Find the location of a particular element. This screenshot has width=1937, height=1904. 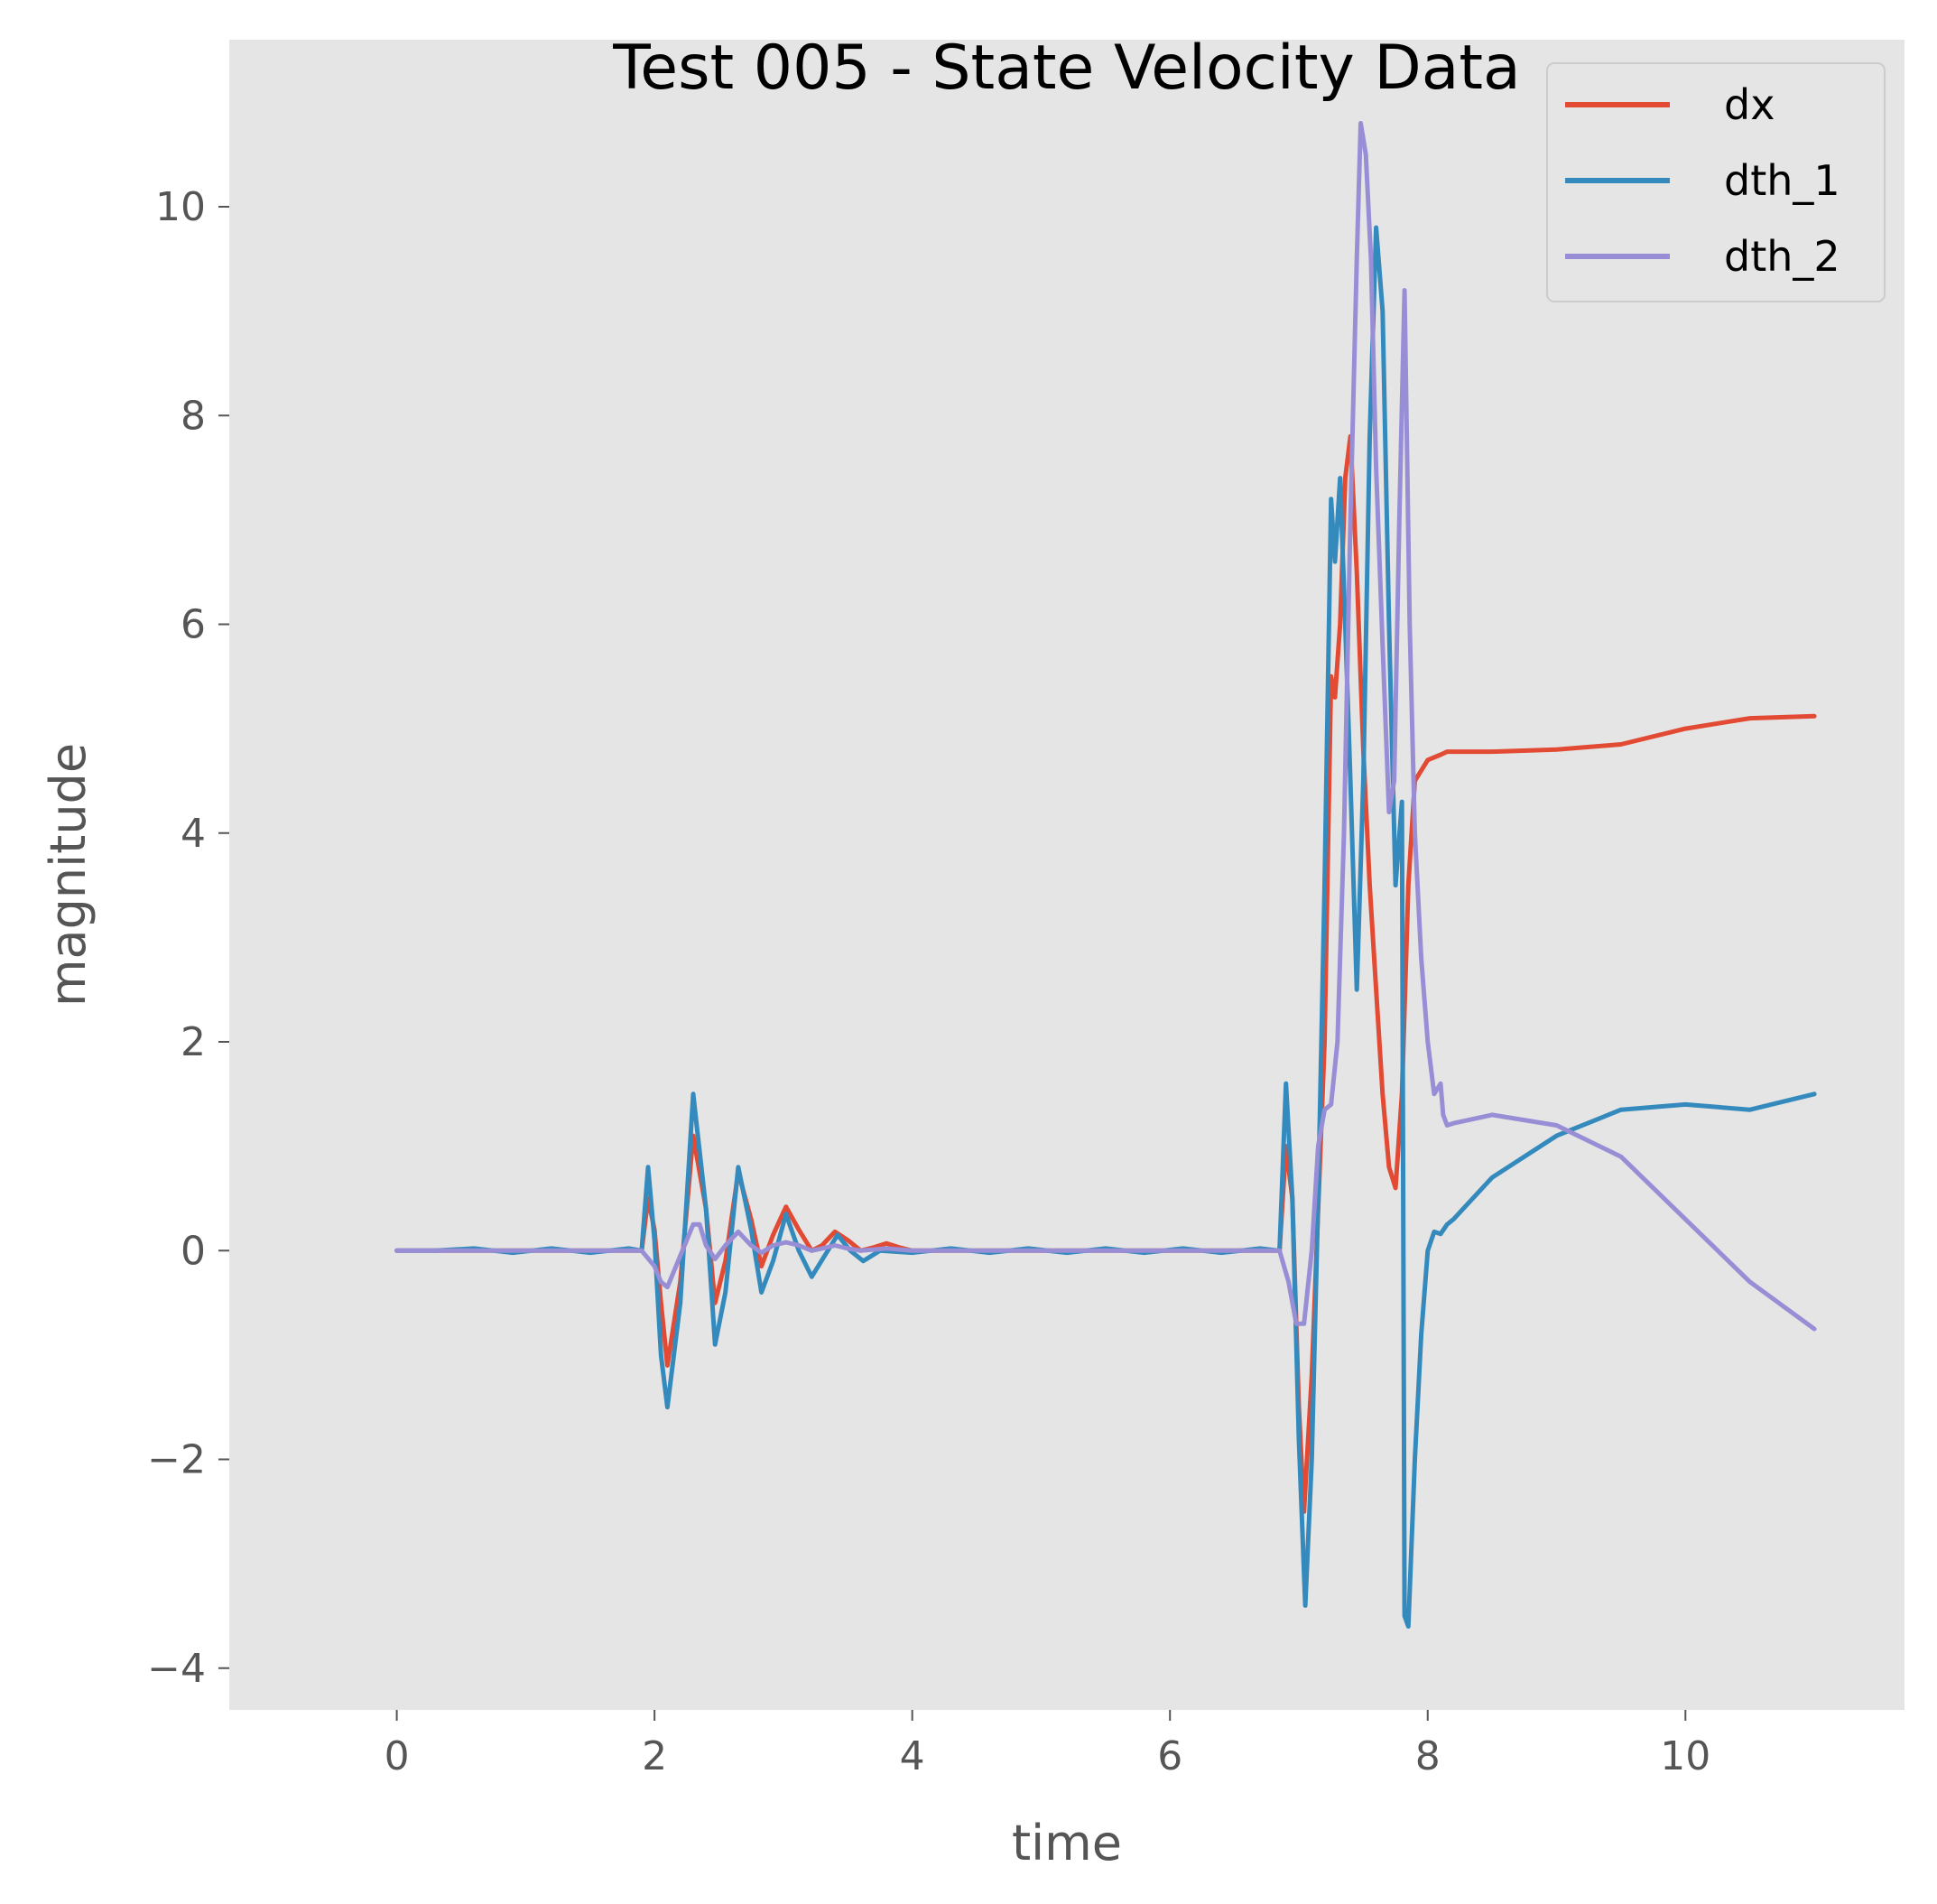

legend: dx dth_1 dth_2 is located at coordinates (1716, 182).